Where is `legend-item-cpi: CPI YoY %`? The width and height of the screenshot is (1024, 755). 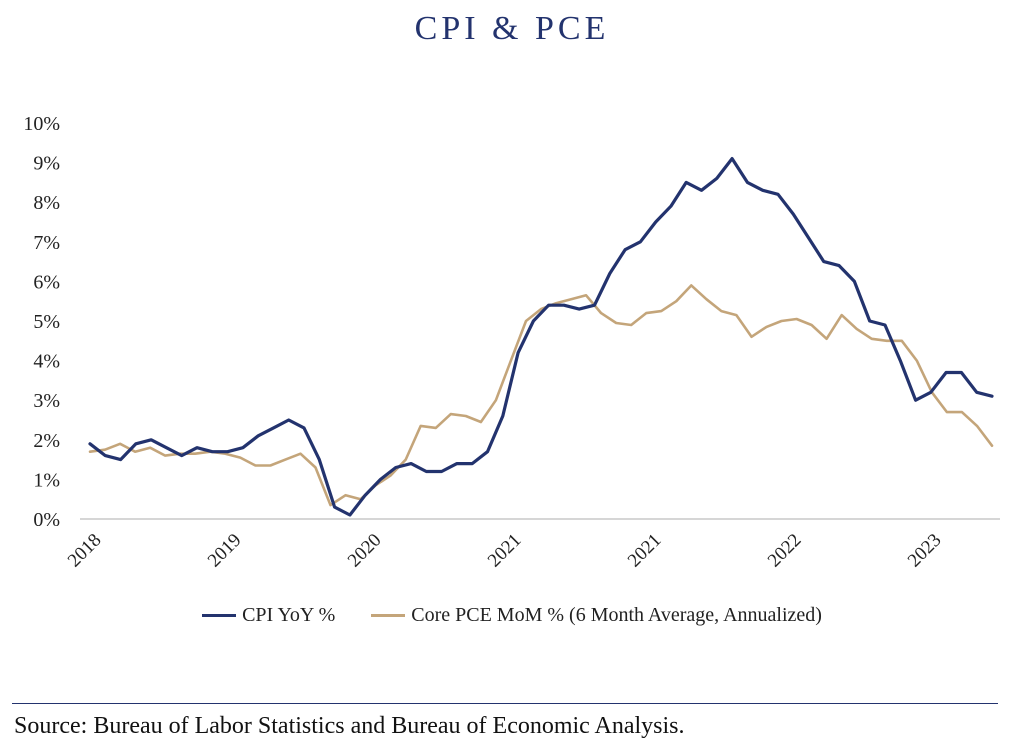
legend-item-cpi: CPI YoY % is located at coordinates (268, 615).